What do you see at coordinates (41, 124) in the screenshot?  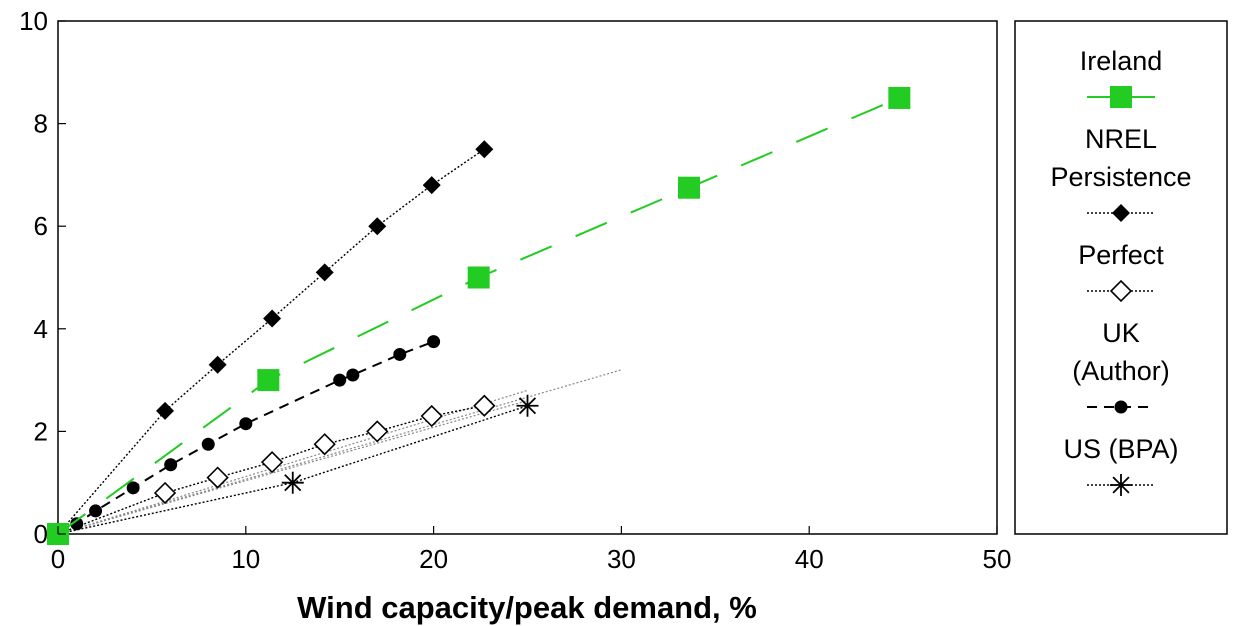 I see `y-tick-label: 8` at bounding box center [41, 124].